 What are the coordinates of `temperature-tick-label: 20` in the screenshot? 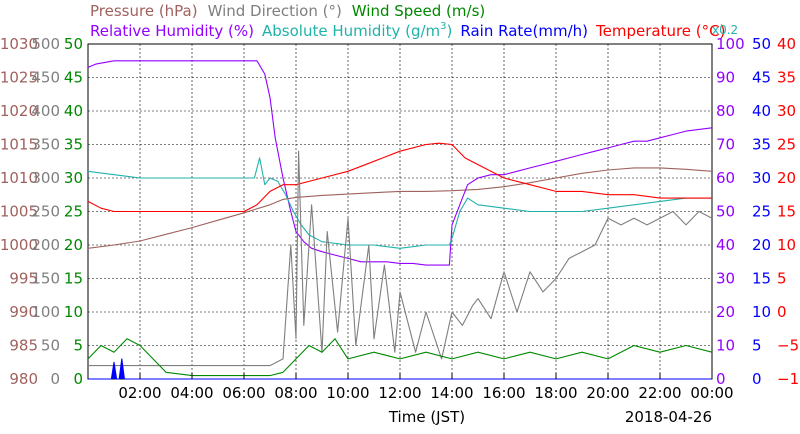 It's located at (786, 178).